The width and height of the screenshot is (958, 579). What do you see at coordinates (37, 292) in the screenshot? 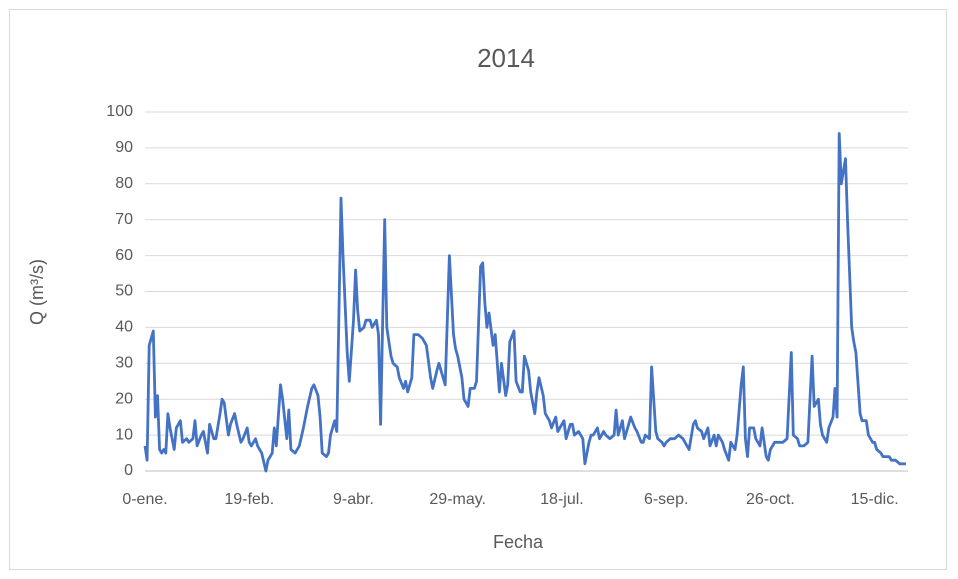
I see `y-axis-label: Q (m³/s)` at bounding box center [37, 292].